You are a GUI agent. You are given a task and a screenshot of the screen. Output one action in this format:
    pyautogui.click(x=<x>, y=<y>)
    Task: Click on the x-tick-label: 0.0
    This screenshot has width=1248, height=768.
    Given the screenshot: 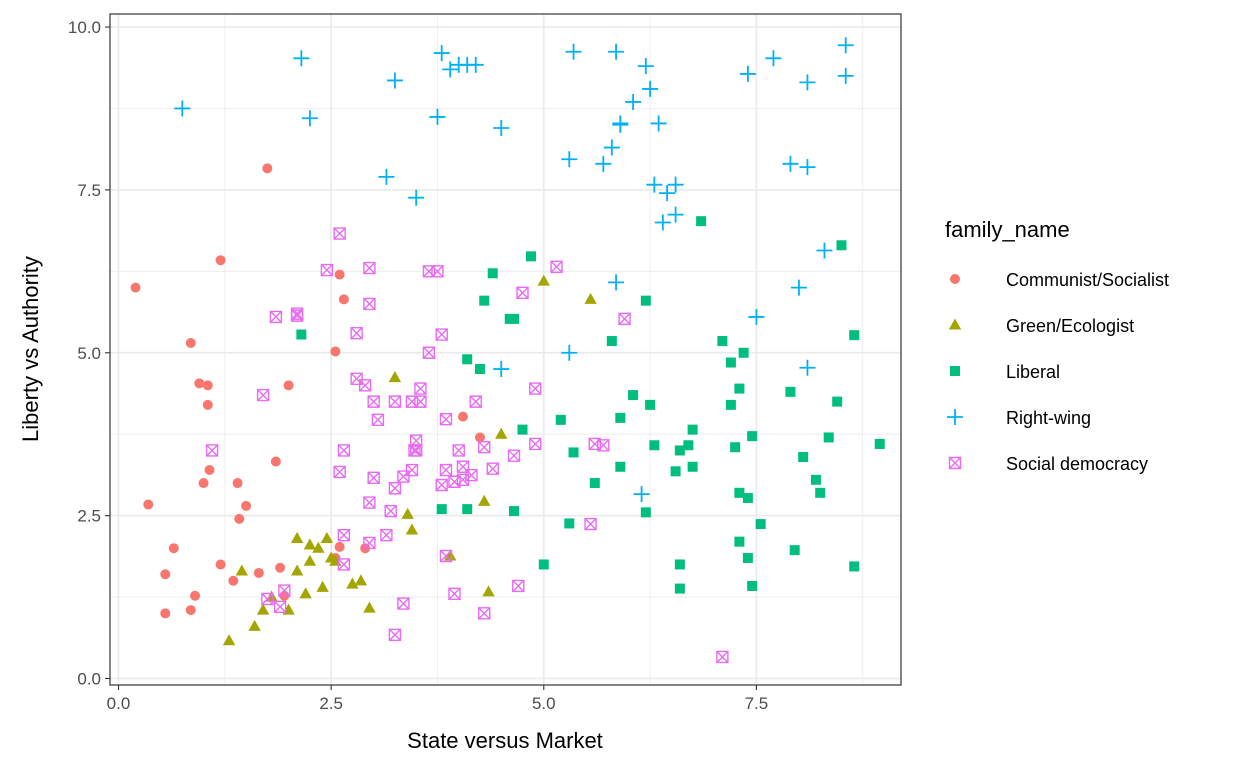 What is the action you would take?
    pyautogui.click(x=119, y=703)
    